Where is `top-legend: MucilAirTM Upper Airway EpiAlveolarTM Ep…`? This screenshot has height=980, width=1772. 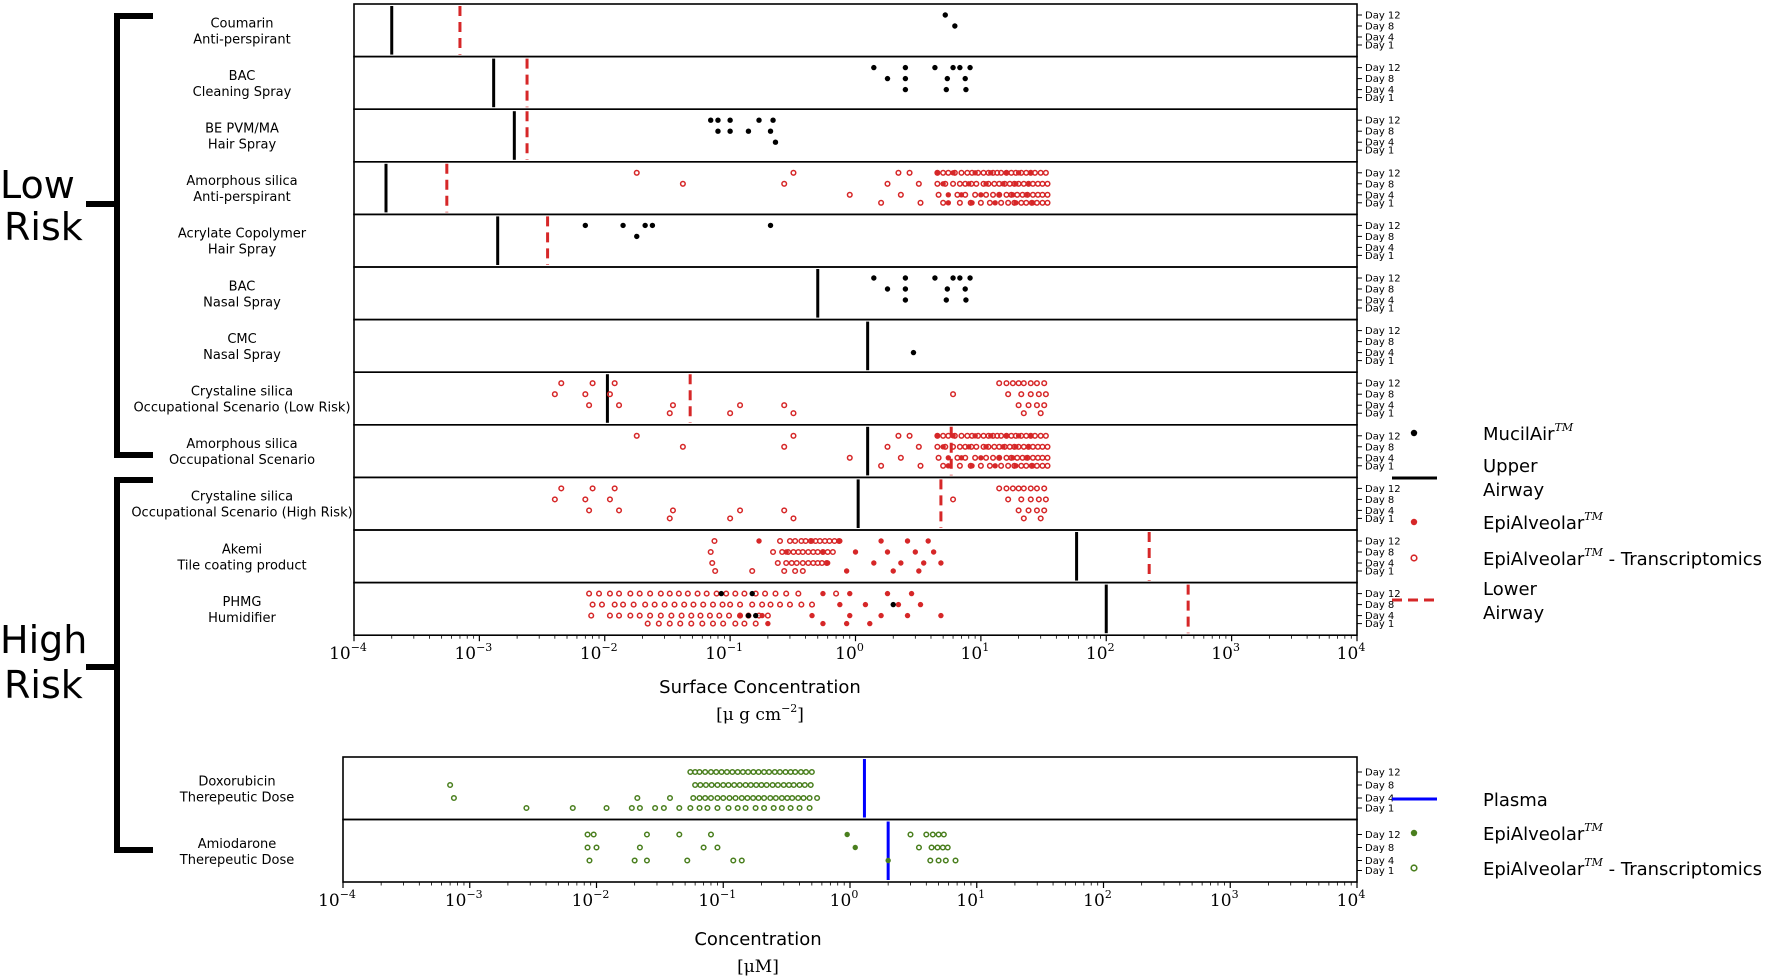
top-legend: MucilAirTM Upper Airway EpiAlveolarTM Ep… is located at coordinates (1577, 522).